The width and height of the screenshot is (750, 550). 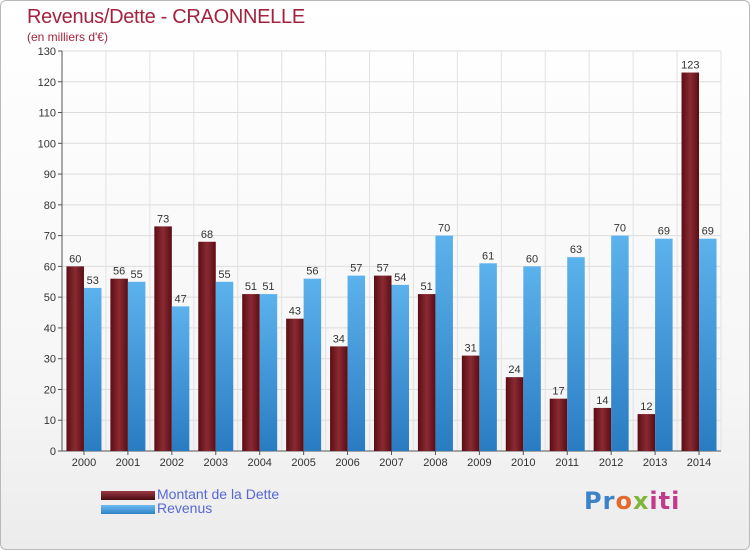 I want to click on data-label-revenus: 51, so click(x=268, y=287).